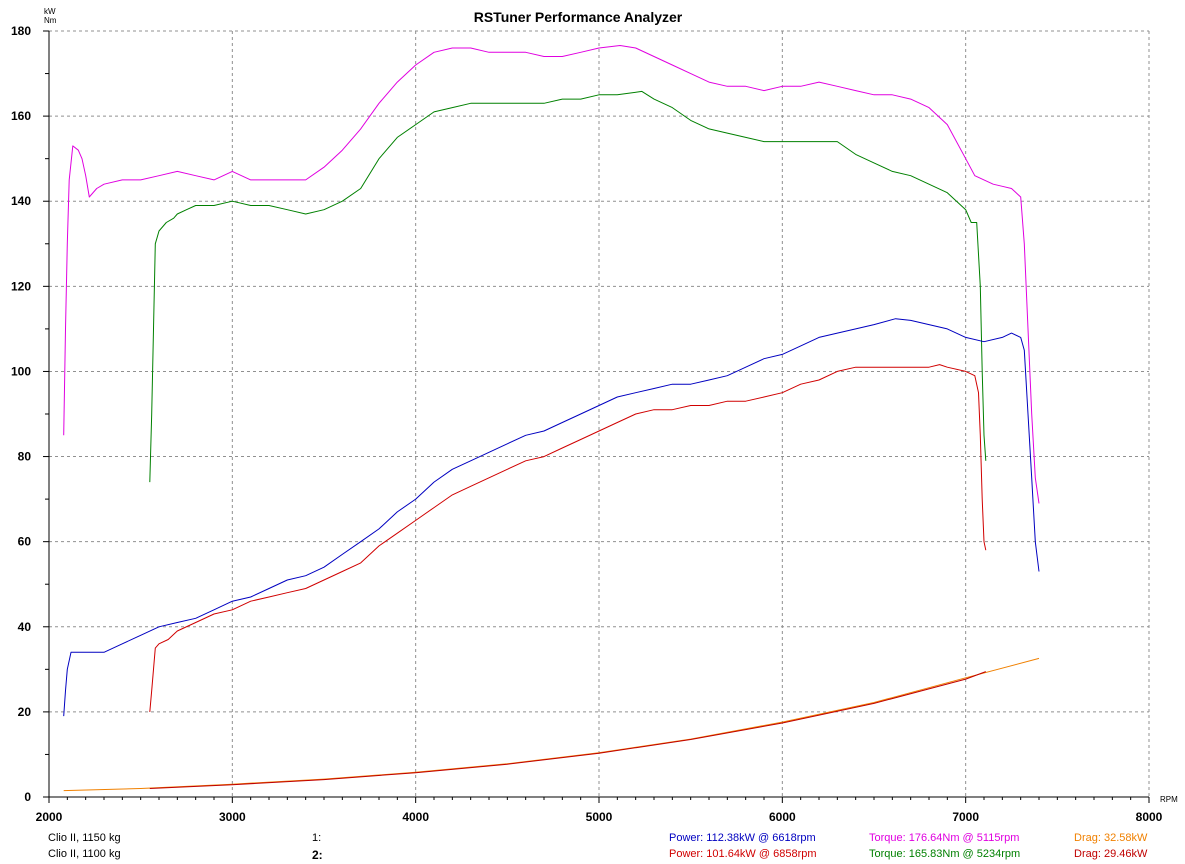 This screenshot has width=1185, height=864. Describe the element at coordinates (25, 627) in the screenshot. I see `y-tick-label: 40` at that location.